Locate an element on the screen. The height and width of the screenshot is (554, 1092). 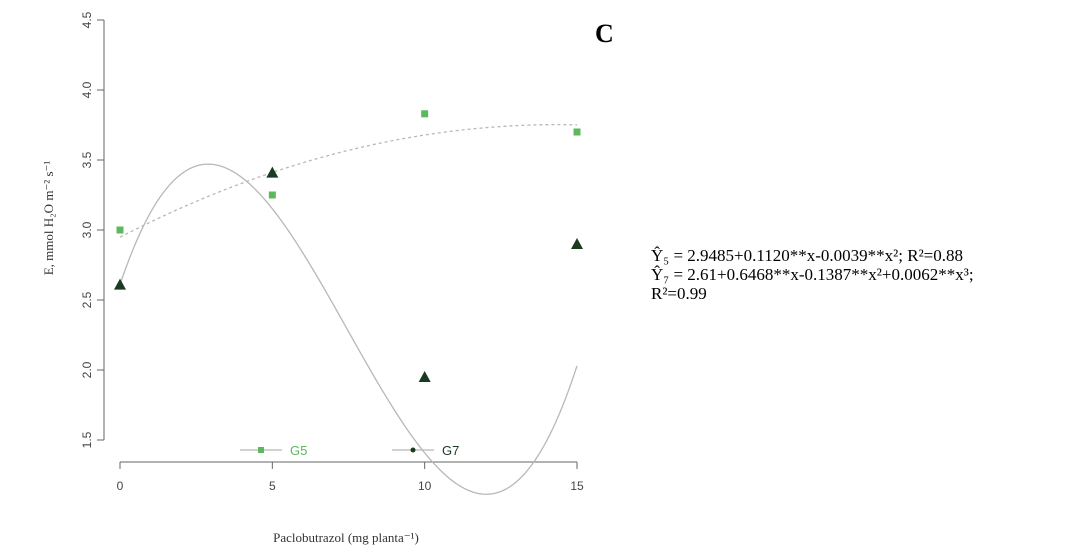
x-tick-label: 10 is located at coordinates (425, 486).